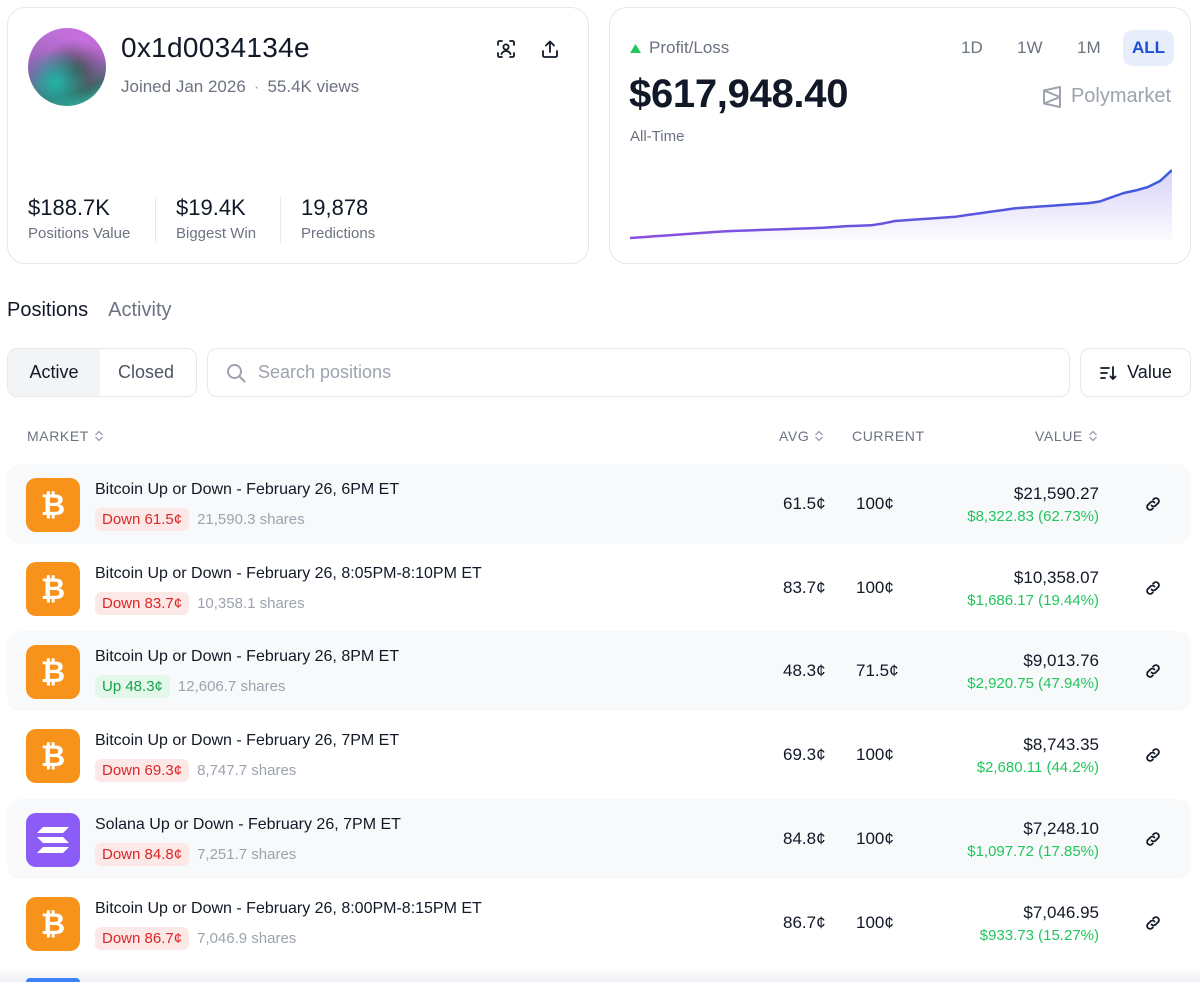  I want to click on pnl-label-text: Profit/Loss, so click(689, 48).